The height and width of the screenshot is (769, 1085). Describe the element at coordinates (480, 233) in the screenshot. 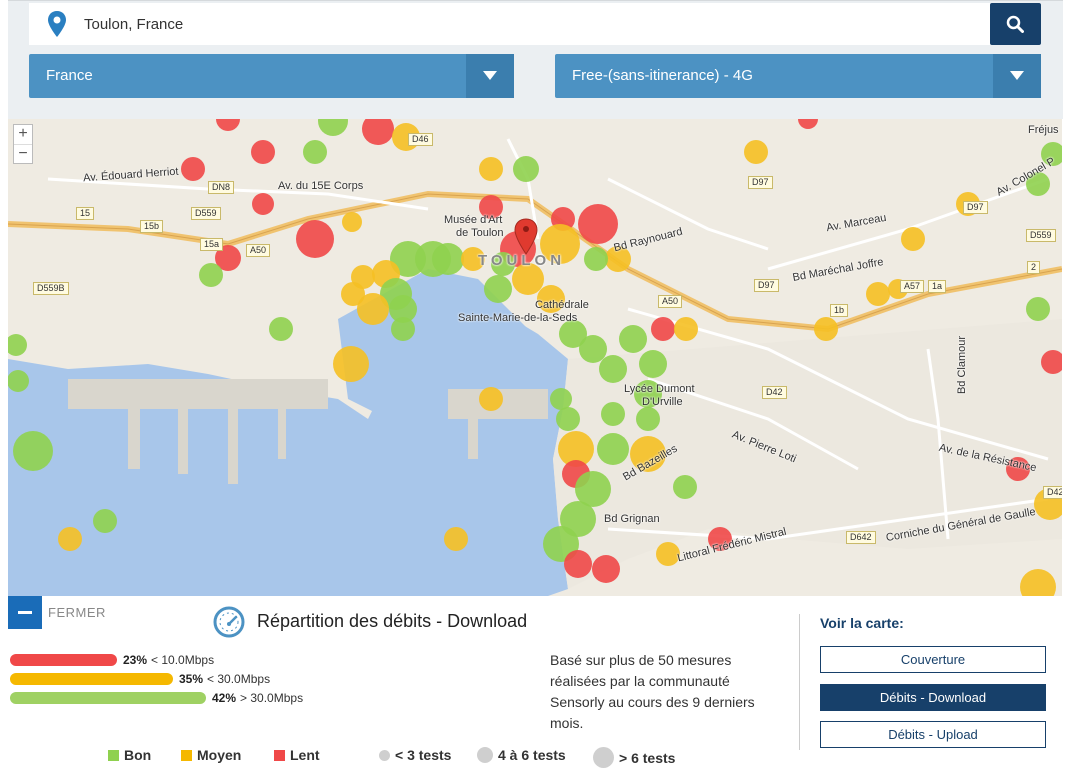

I see `map-label-musee-2: de Toulon` at that location.